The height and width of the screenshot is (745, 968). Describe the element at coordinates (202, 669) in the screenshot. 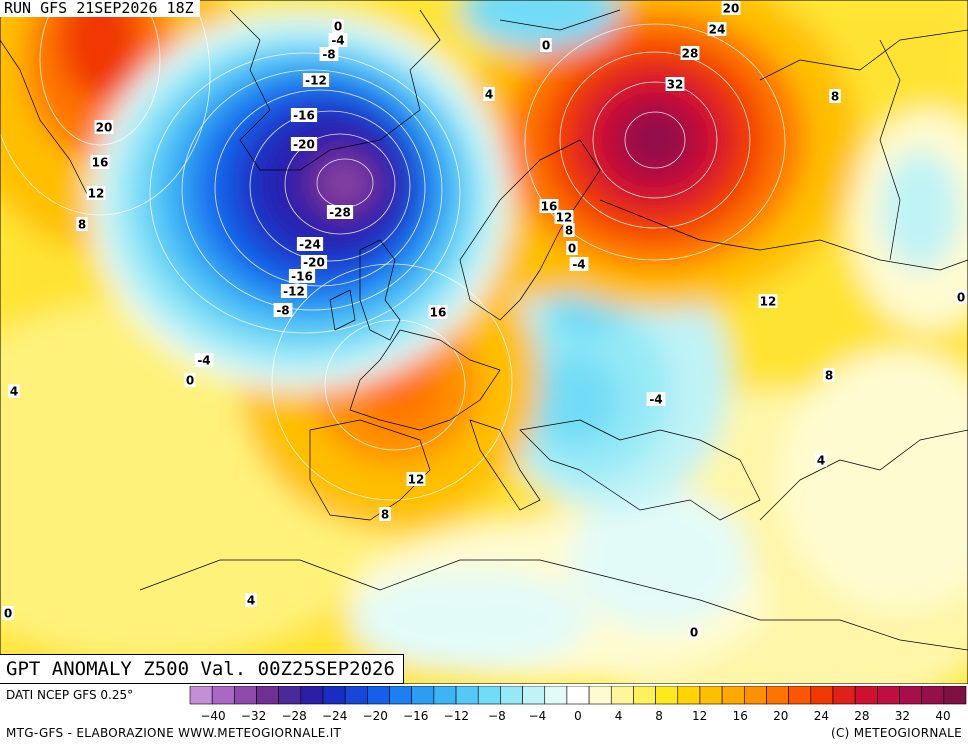

I see `map-title: GPT ANOMALY Z500 Val. 00Z25SEP2026` at that location.